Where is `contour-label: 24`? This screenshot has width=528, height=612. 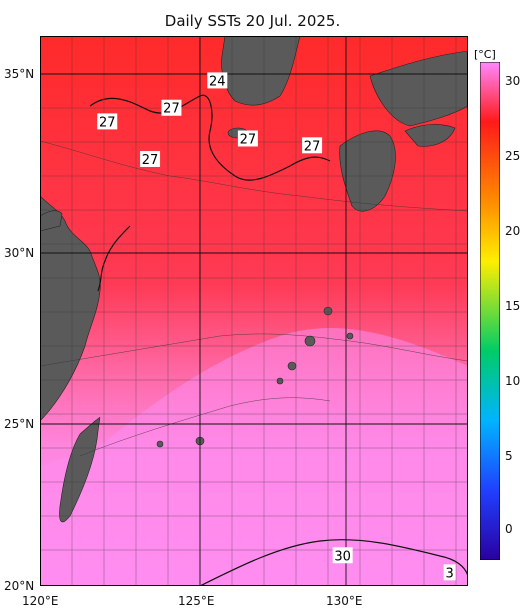 contour-label: 24 is located at coordinates (217, 80).